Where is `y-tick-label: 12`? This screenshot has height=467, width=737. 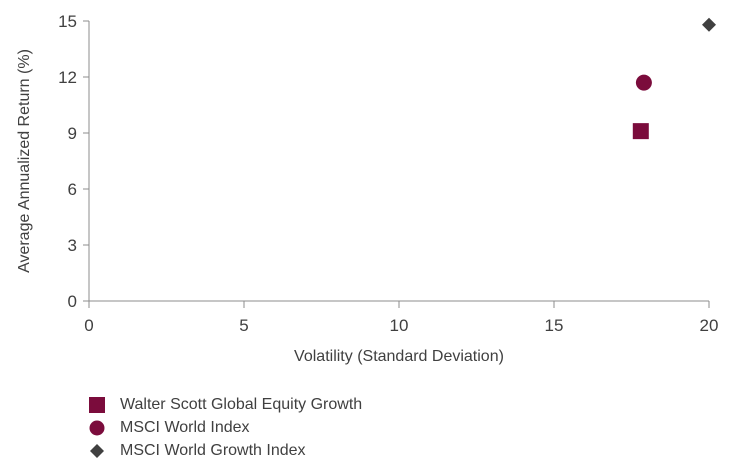 y-tick-label: 12 is located at coordinates (67, 77).